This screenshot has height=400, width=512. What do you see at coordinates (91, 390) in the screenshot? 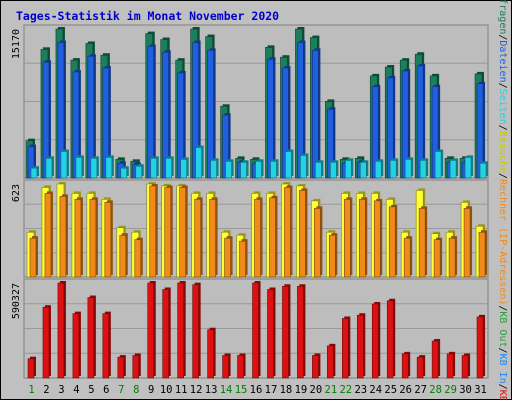
I see `x-tick-label: 5` at bounding box center [91, 390].